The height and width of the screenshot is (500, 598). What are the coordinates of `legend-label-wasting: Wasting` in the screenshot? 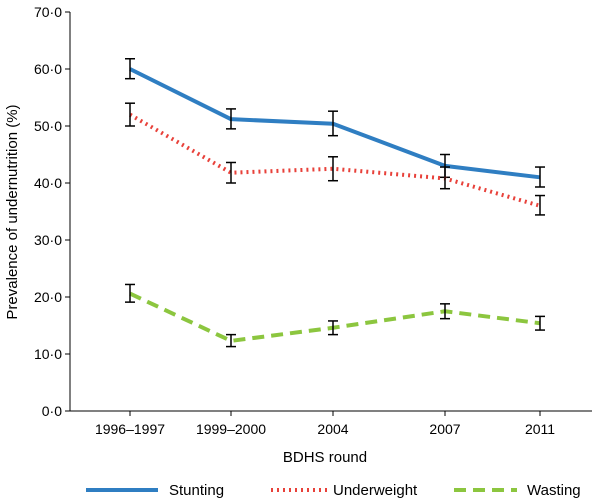 It's located at (554, 490).